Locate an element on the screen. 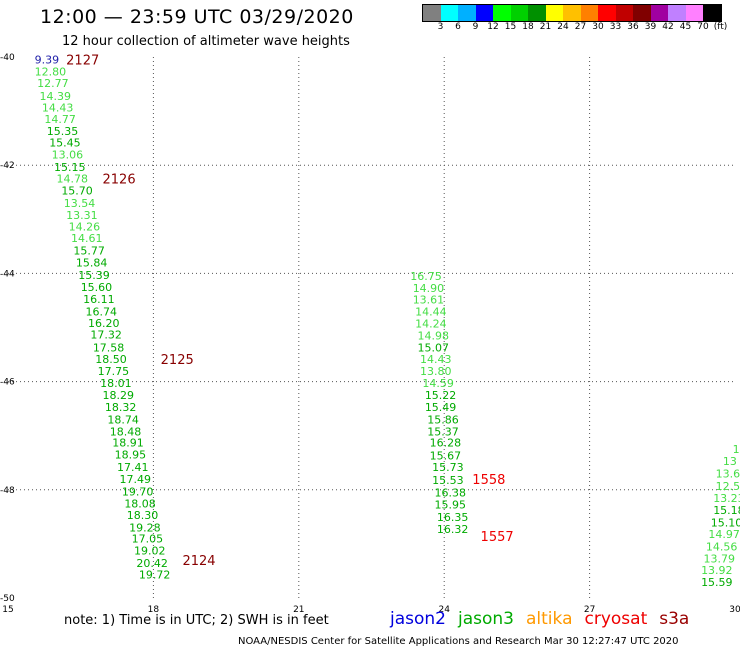  wave-height-value: 15.37 is located at coordinates (443, 431).